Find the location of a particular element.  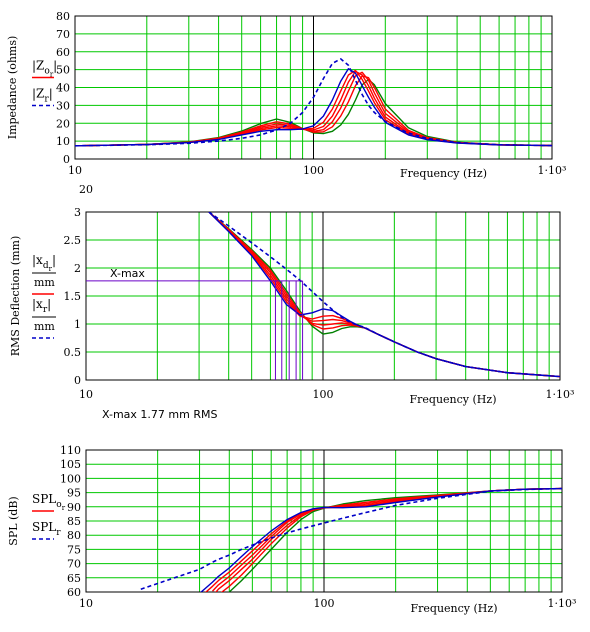

legend-label-0: |Zor| is located at coordinates (44, 69).